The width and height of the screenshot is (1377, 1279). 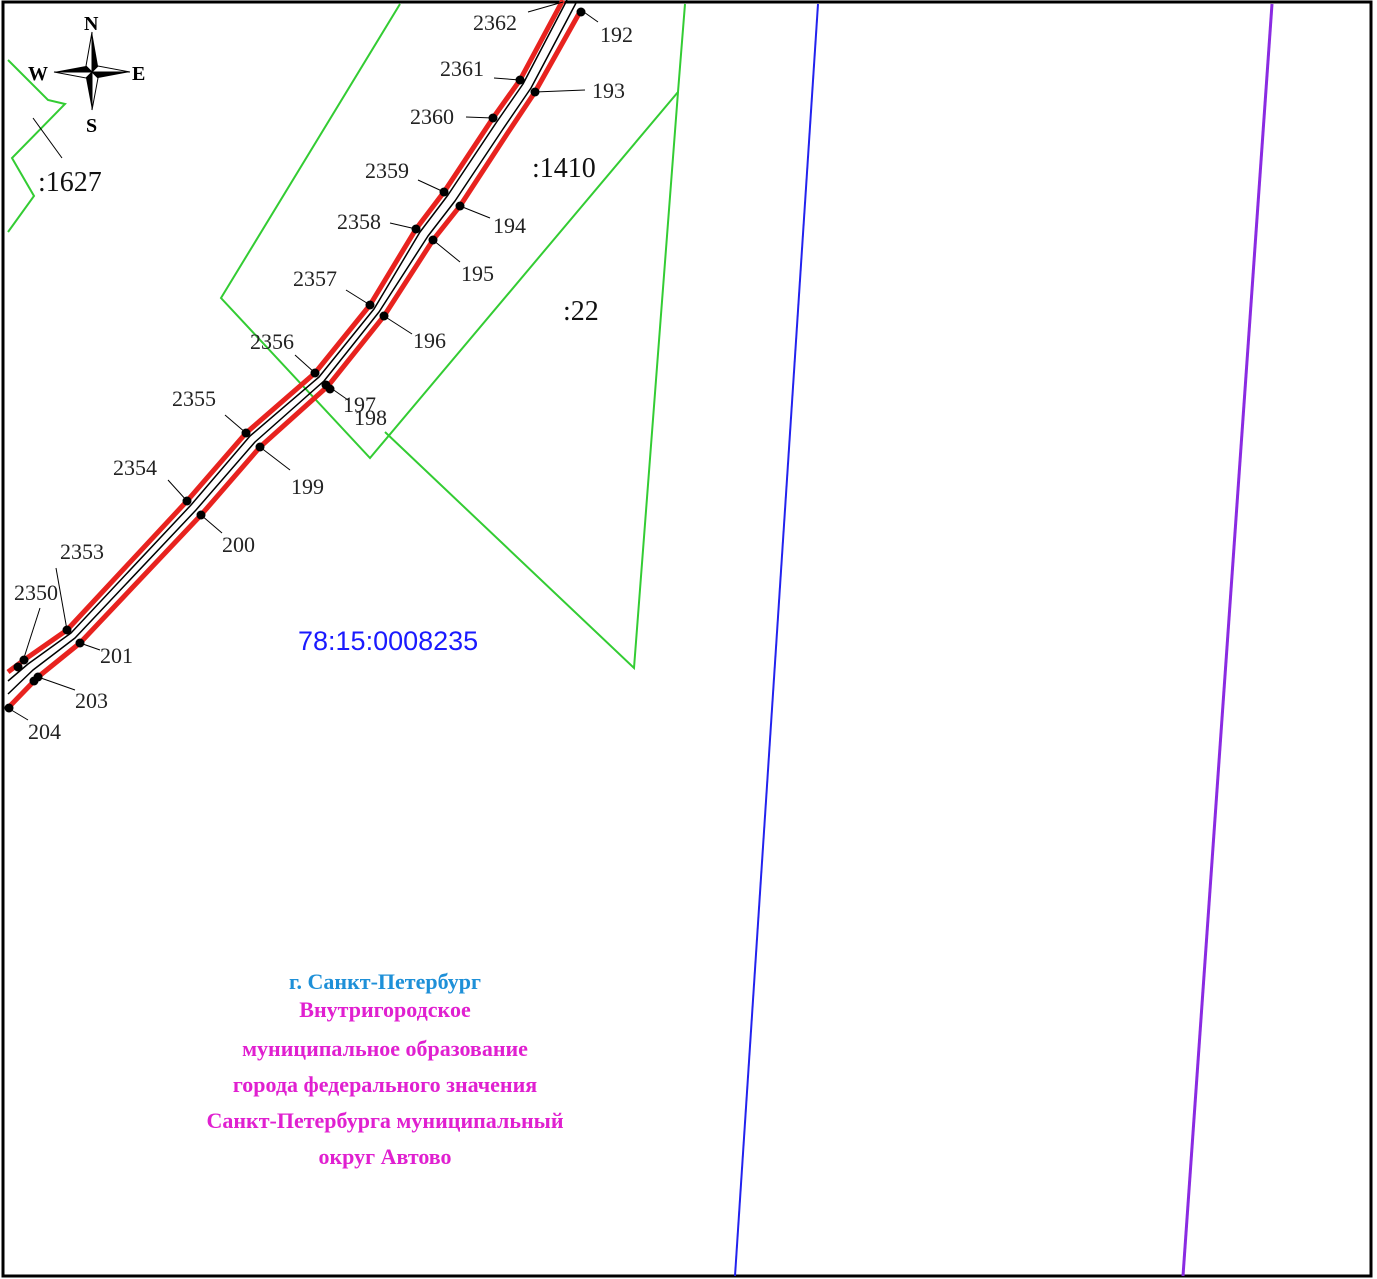 What do you see at coordinates (432, 116) in the screenshot?
I see `point-label: 2360` at bounding box center [432, 116].